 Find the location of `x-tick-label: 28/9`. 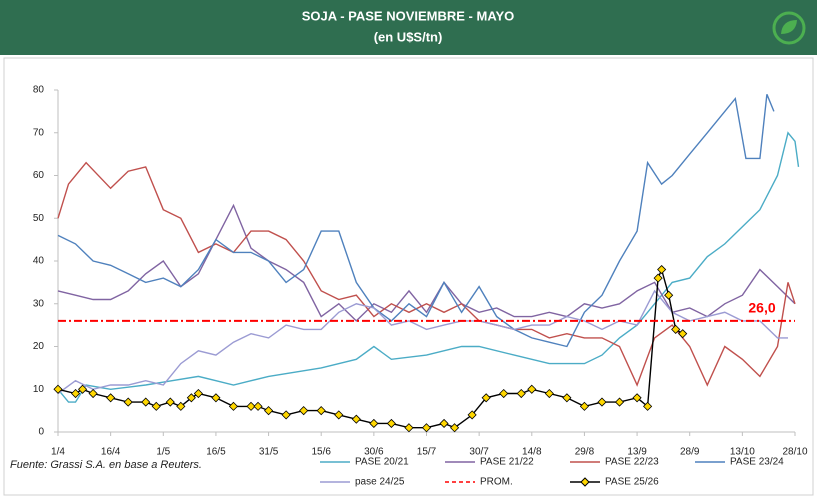

x-tick-label: 28/9 is located at coordinates (690, 452).